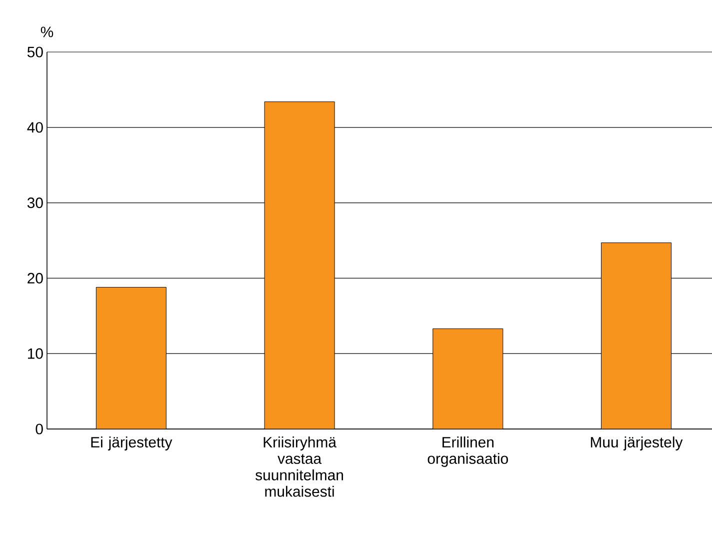 This screenshot has width=712, height=533. I want to click on y-tick-label: 20, so click(35, 278).